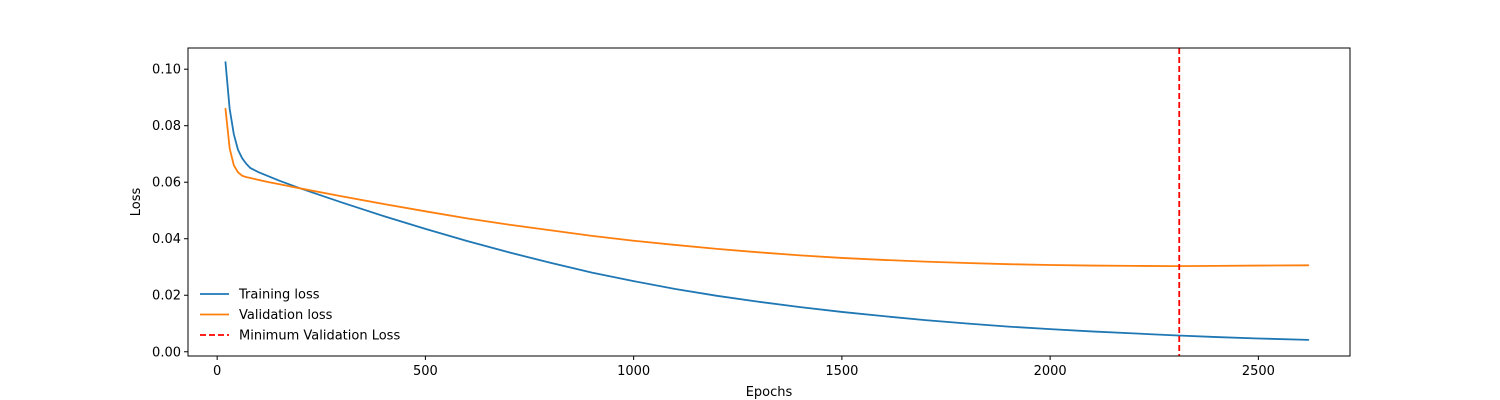 The width and height of the screenshot is (1500, 400). Describe the element at coordinates (633, 371) in the screenshot. I see `x-tick-label: 1000` at that location.